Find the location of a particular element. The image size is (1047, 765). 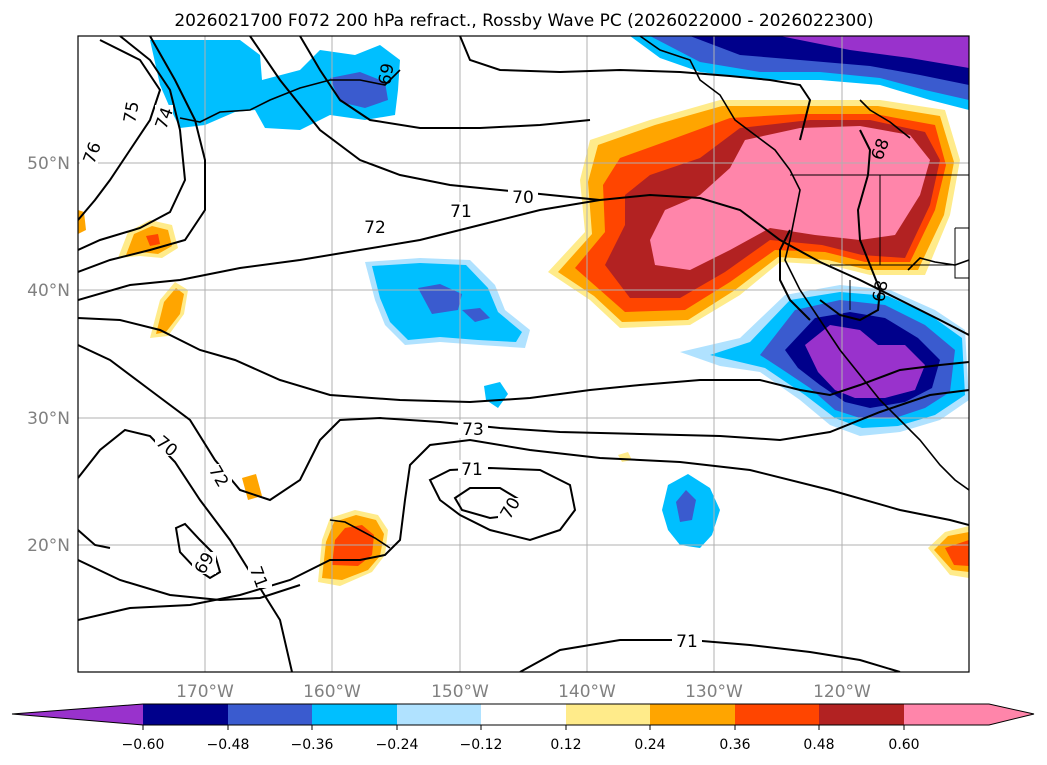

colorbar-tick: −0.12 is located at coordinates (481, 745).